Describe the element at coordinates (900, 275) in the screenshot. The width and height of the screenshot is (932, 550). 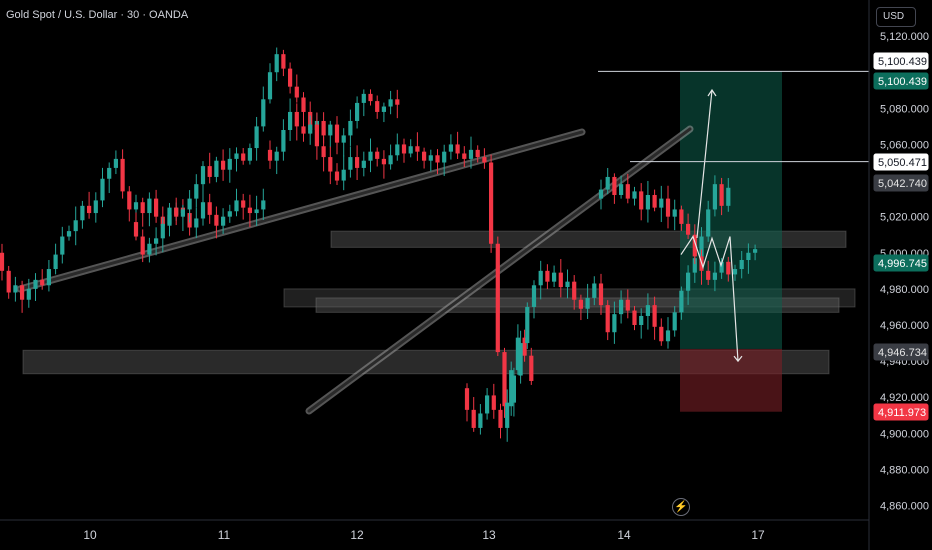
I see `price-axis-background` at that location.